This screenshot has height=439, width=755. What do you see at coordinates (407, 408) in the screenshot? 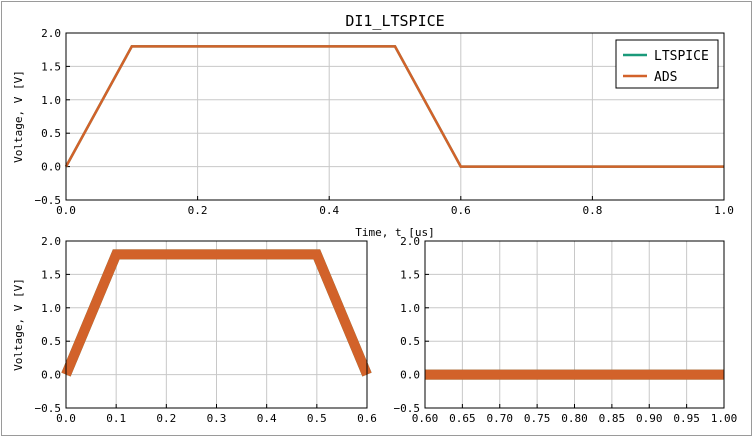
I see `bottom-right-ytick-label: −0.5` at bounding box center [407, 408].